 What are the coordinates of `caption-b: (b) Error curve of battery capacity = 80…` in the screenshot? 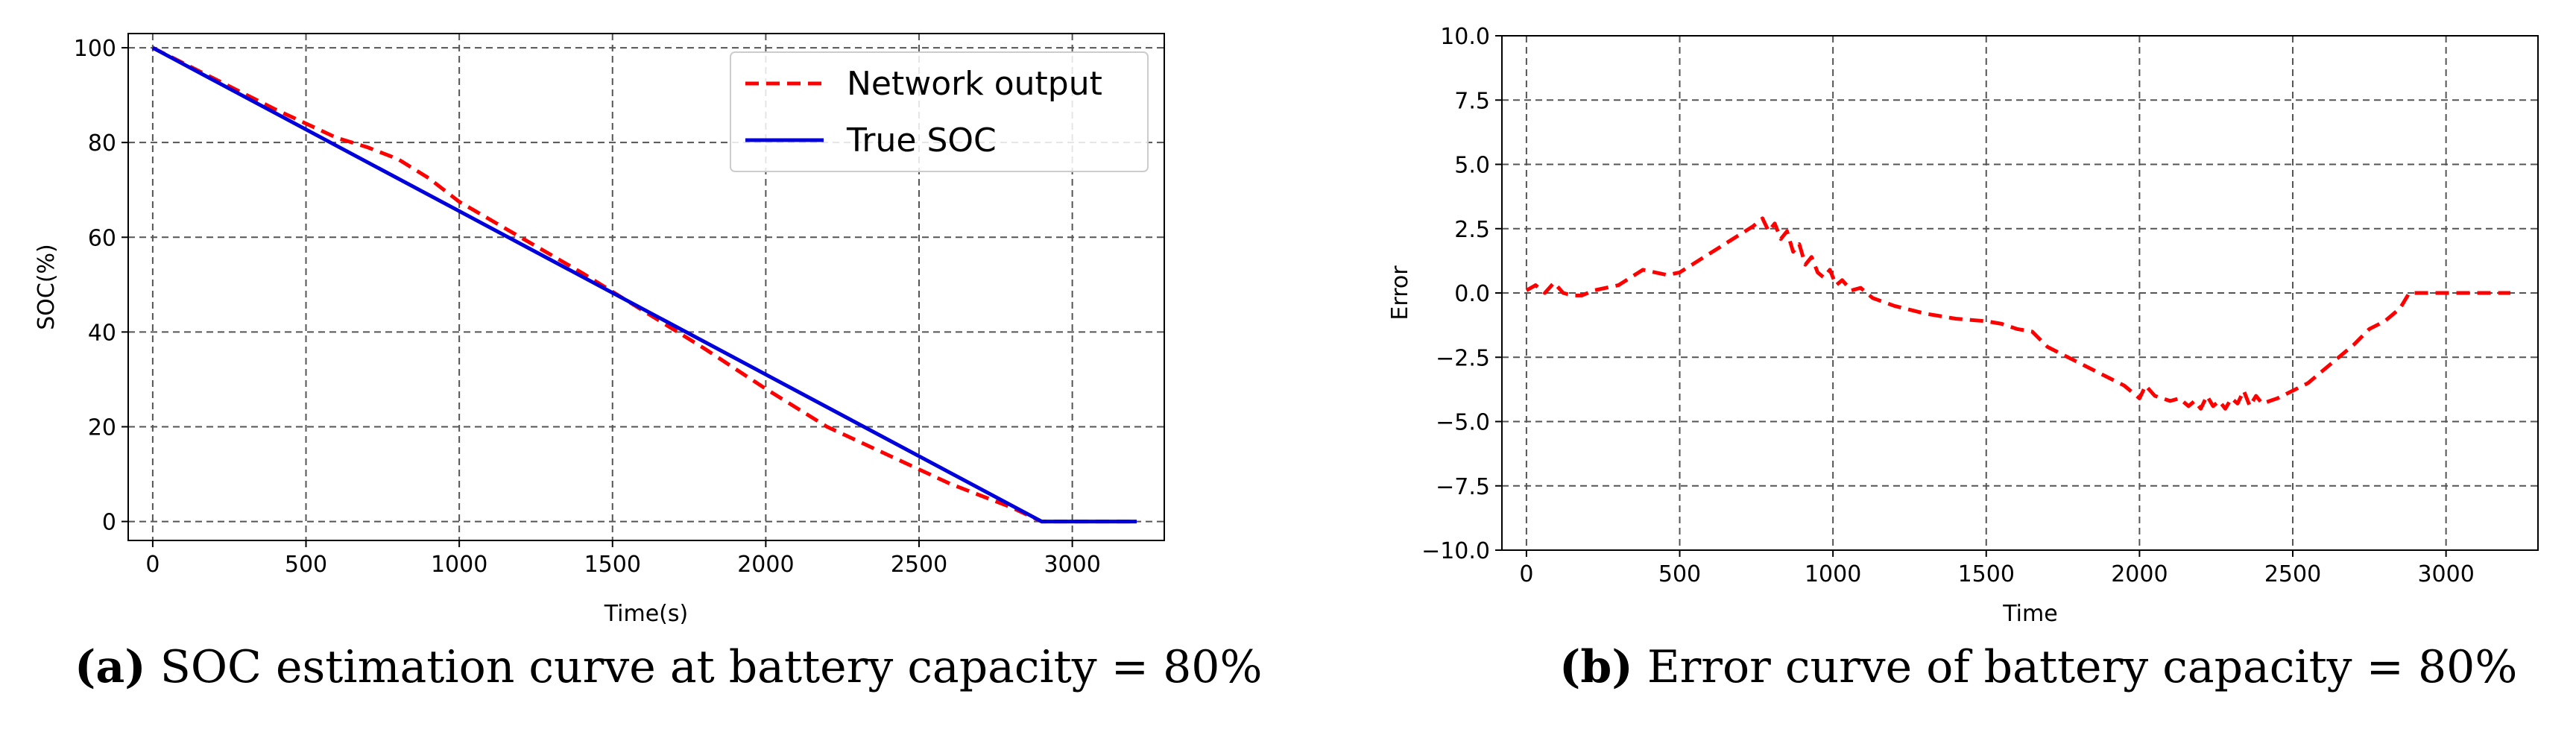 It's located at (2038, 667).